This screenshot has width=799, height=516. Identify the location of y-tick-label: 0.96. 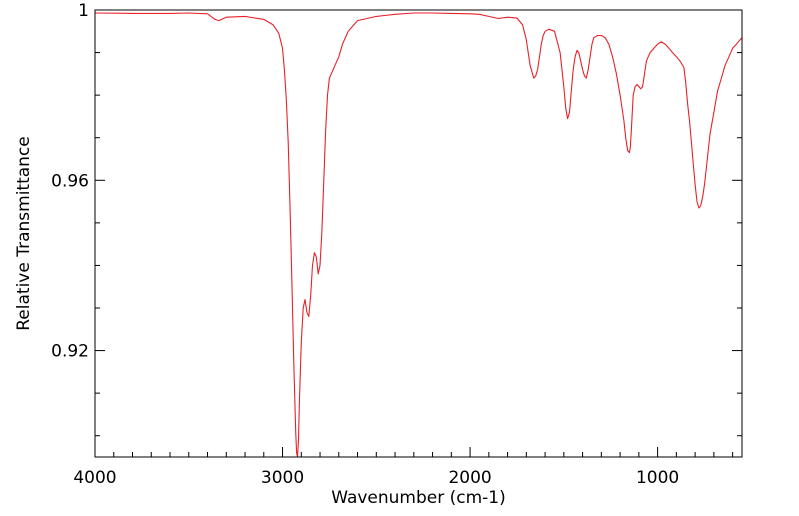
(70, 181).